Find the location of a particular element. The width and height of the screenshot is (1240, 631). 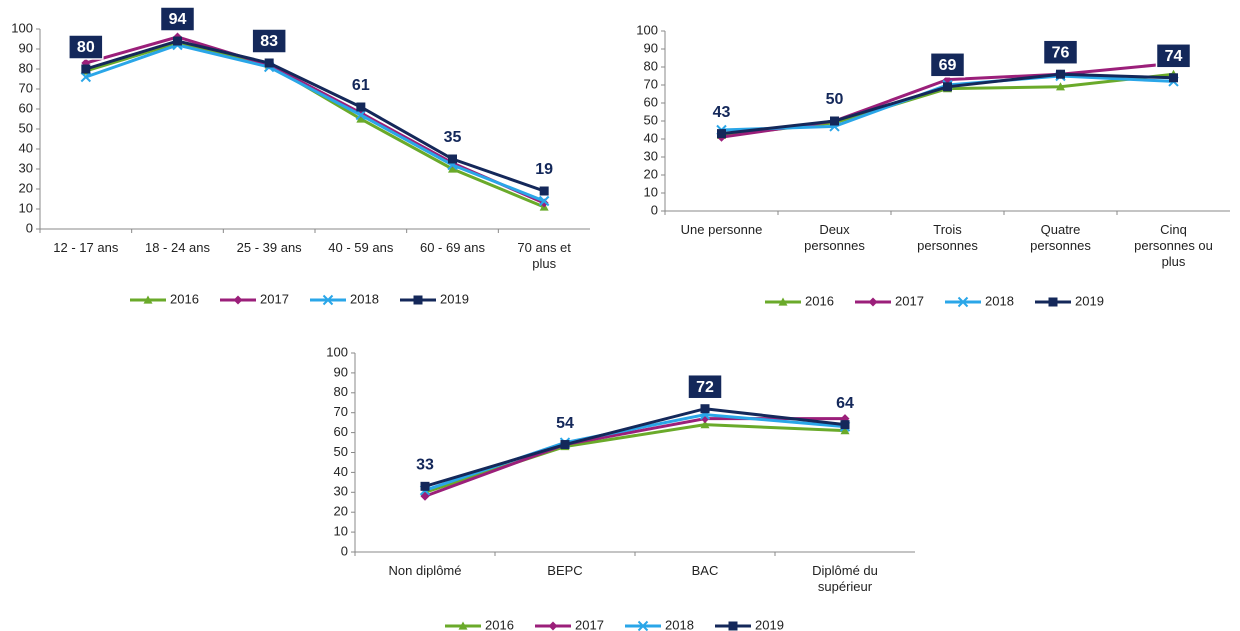

data-label: 19 is located at coordinates (544, 169).